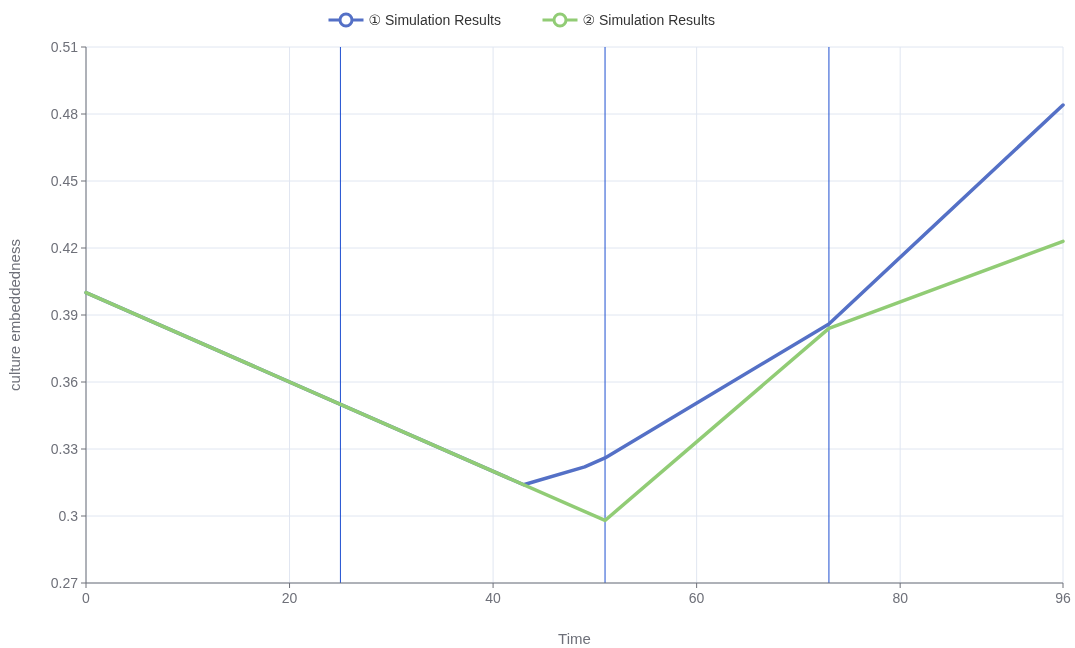 This screenshot has width=1075, height=648. Describe the element at coordinates (64, 315) in the screenshot. I see `y-tick-label: 0.39` at that location.